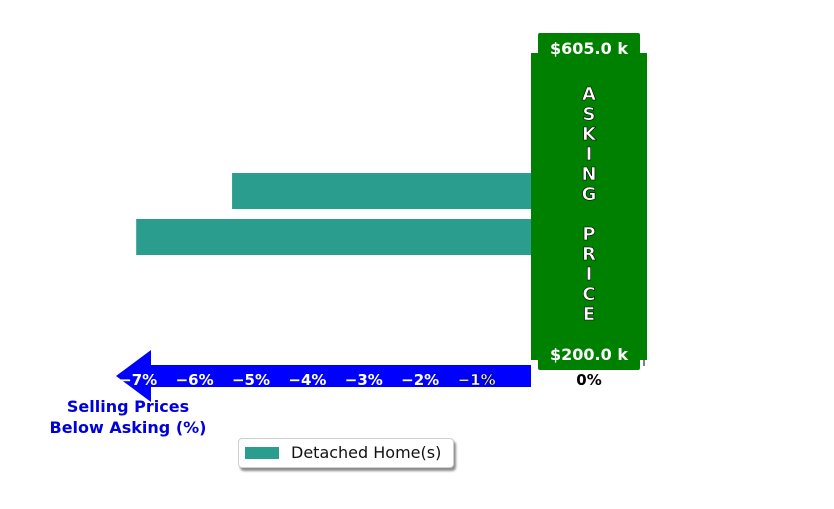  What do you see at coordinates (128, 406) in the screenshot?
I see `x-axis-caption-line-1: Selling Prices` at bounding box center [128, 406].